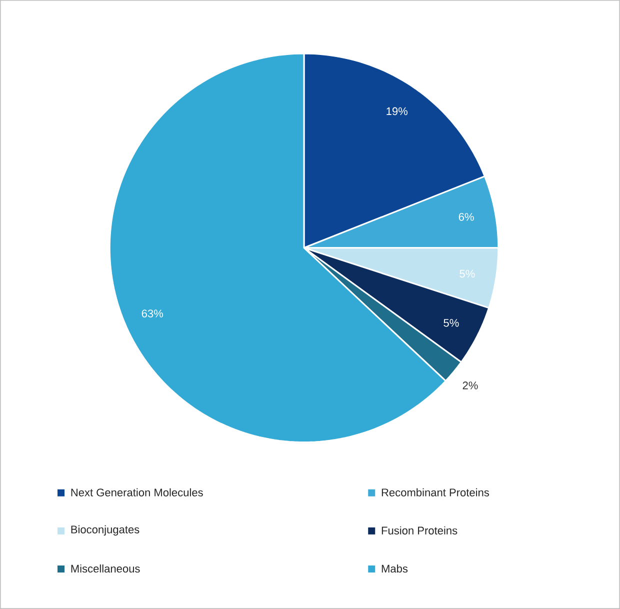  I want to click on legend-label: Bioconjugates, so click(105, 530).